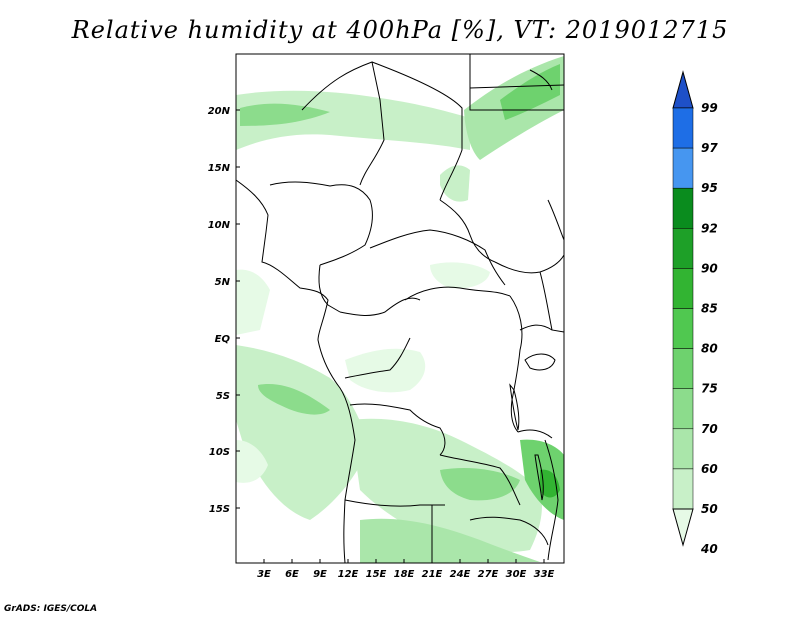 This screenshot has height=618, width=800. What do you see at coordinates (264, 574) in the screenshot?
I see `lon-label: 3E` at bounding box center [264, 574].